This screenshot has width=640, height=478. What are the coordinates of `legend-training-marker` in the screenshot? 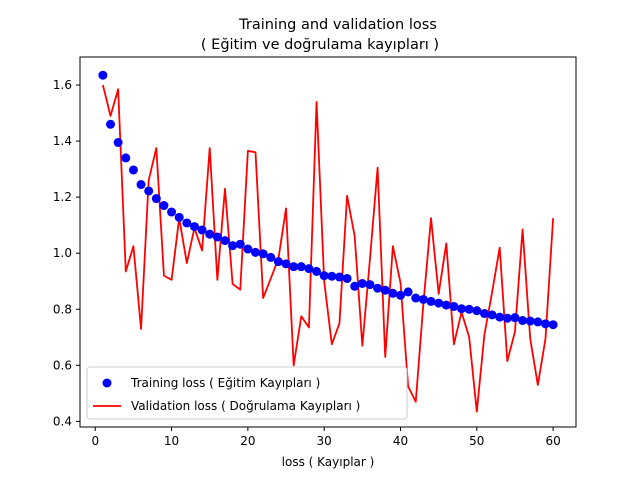 It's located at (107, 383).